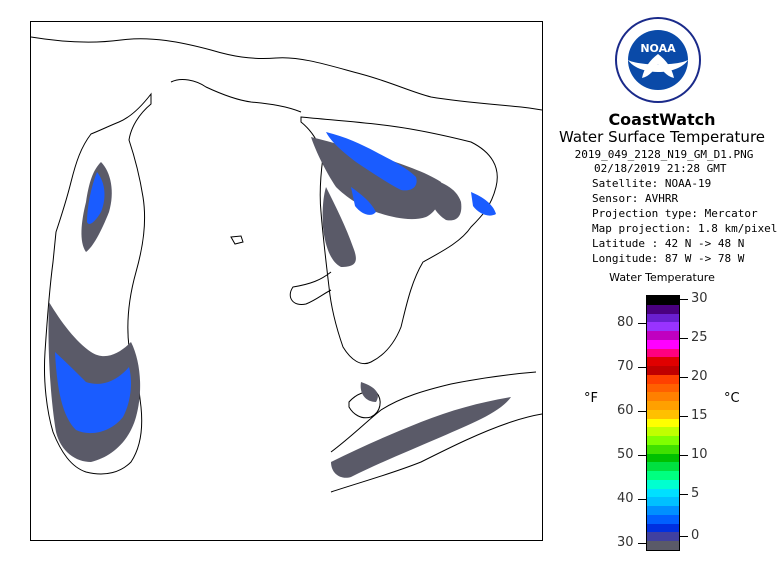 The height and width of the screenshot is (572, 782). Describe the element at coordinates (732, 398) in the screenshot. I see `celsius-unit: °C` at that location.